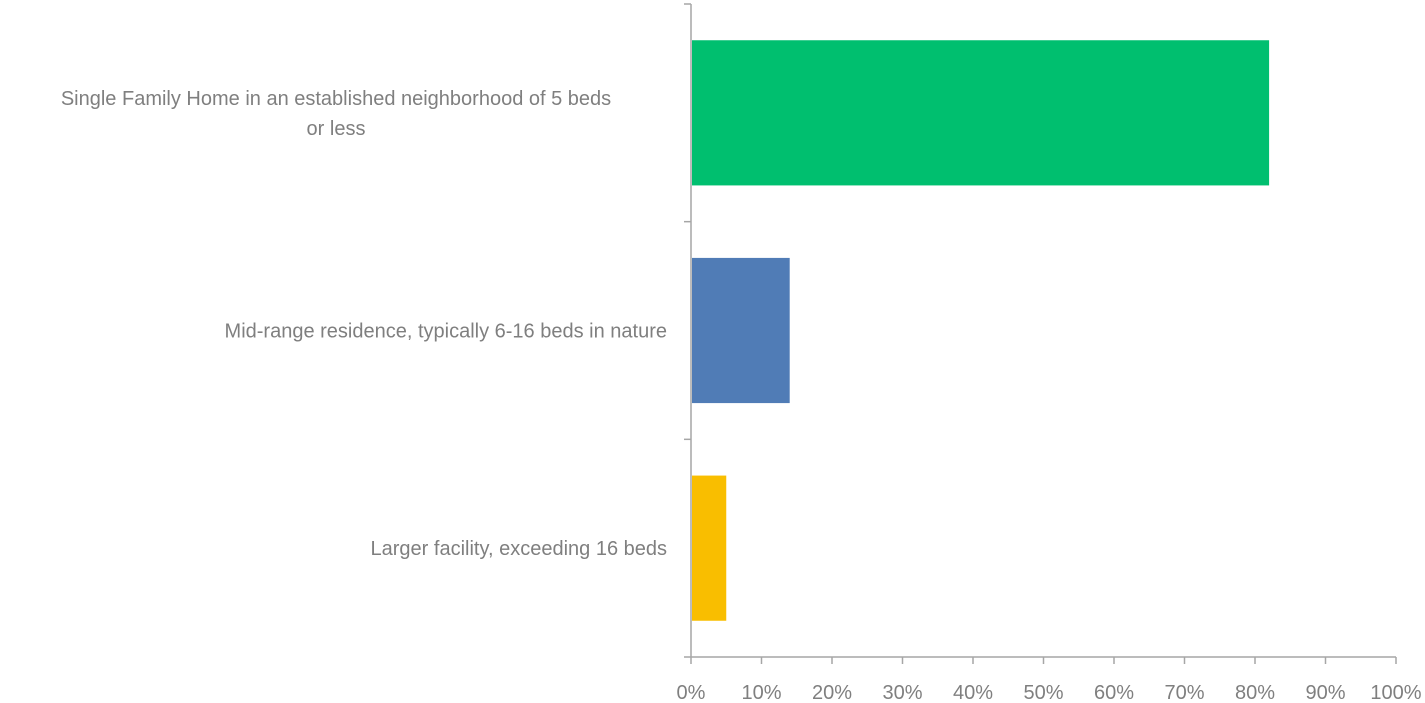 The width and height of the screenshot is (1425, 703). Describe the element at coordinates (1395, 692) in the screenshot. I see `x-tick-label: 100%` at that location.